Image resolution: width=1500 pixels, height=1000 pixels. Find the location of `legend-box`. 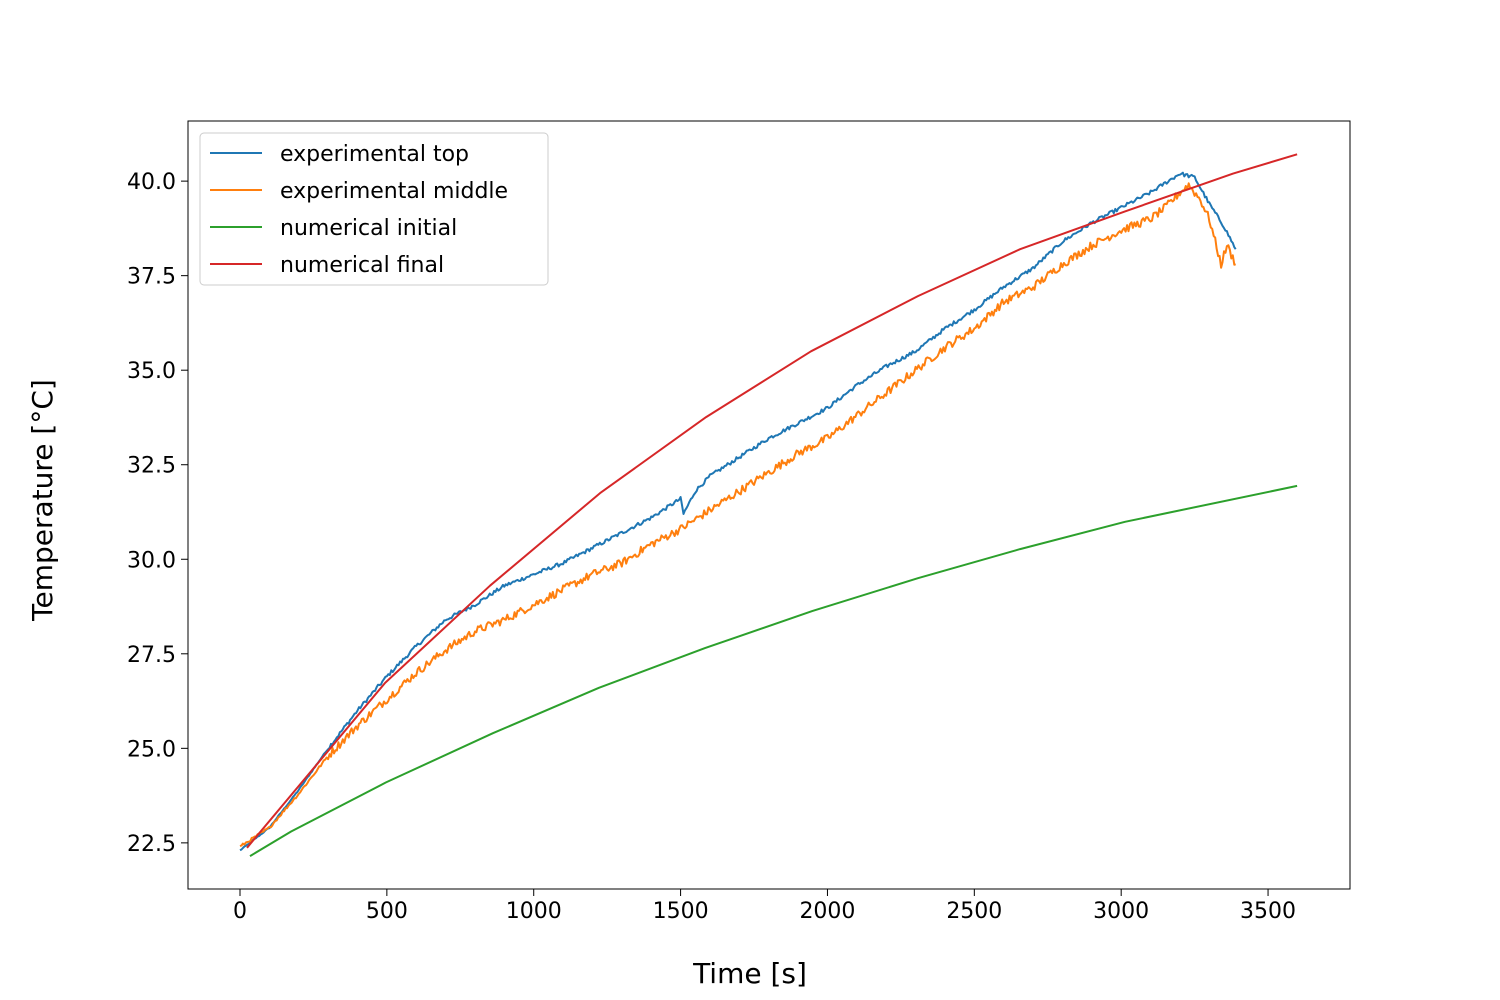

legend-box is located at coordinates (374, 209).